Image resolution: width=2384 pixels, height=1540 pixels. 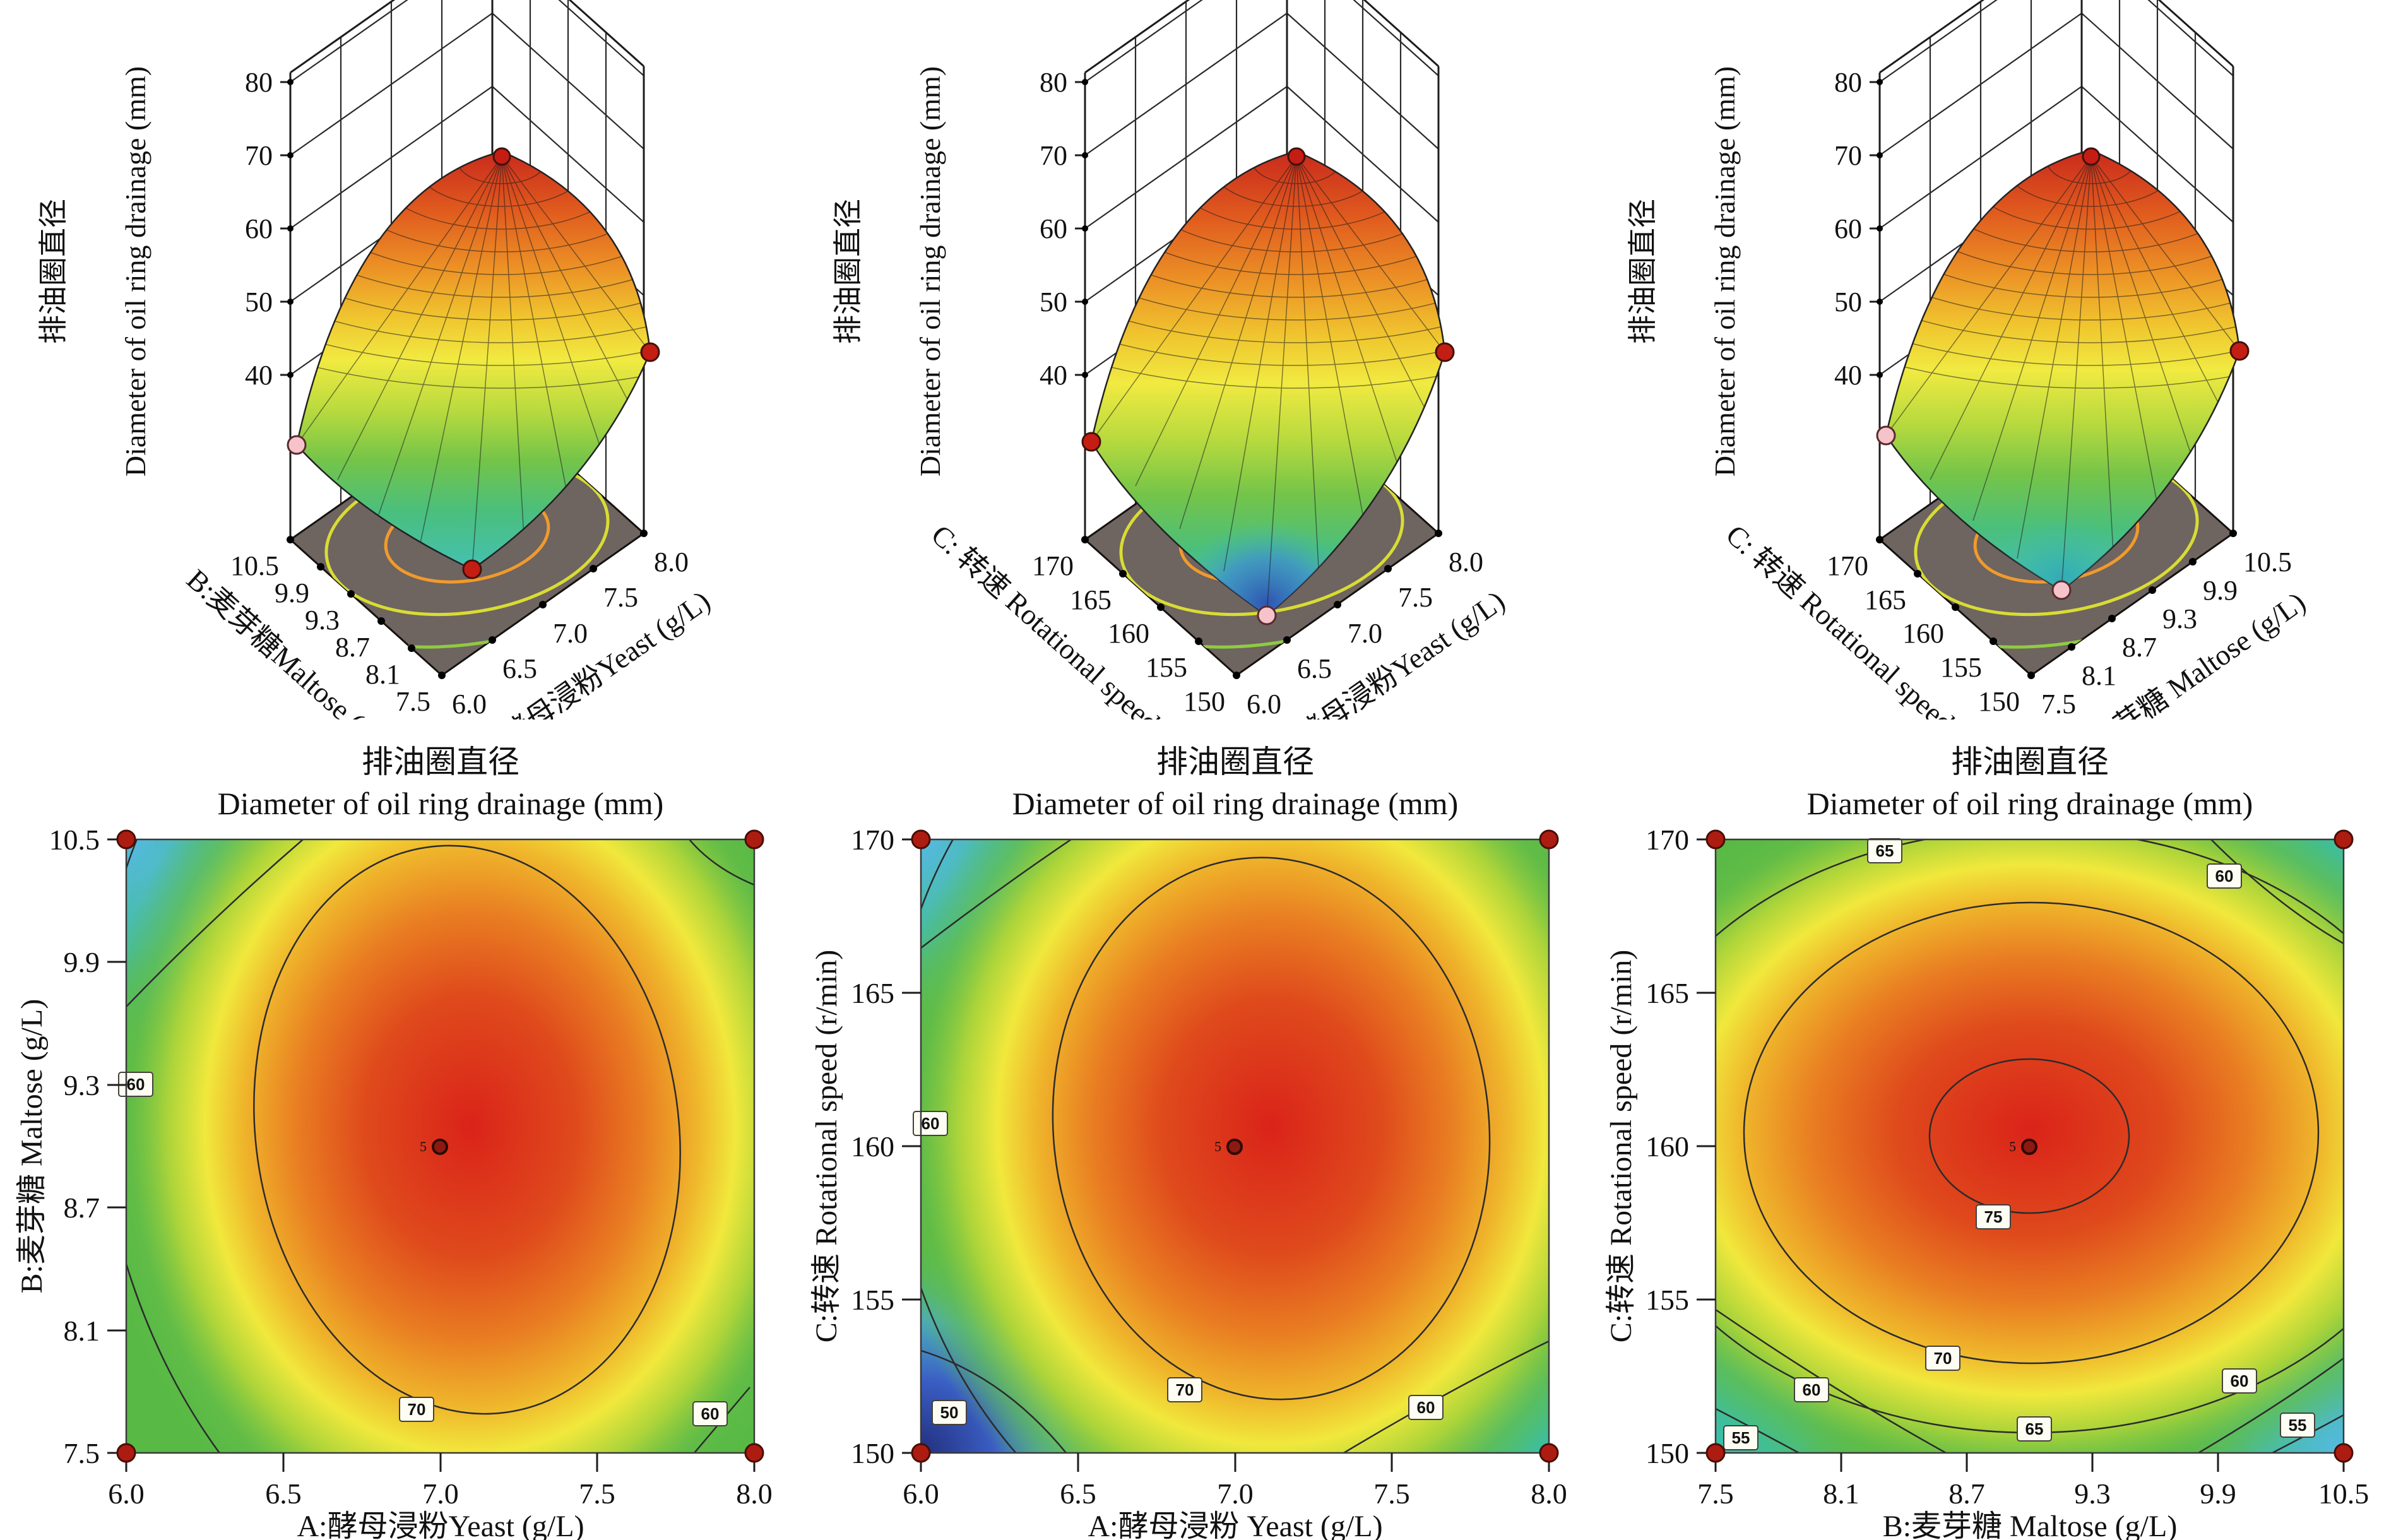 What do you see at coordinates (1848, 83) in the screenshot?
I see `z-tick: 80` at bounding box center [1848, 83].